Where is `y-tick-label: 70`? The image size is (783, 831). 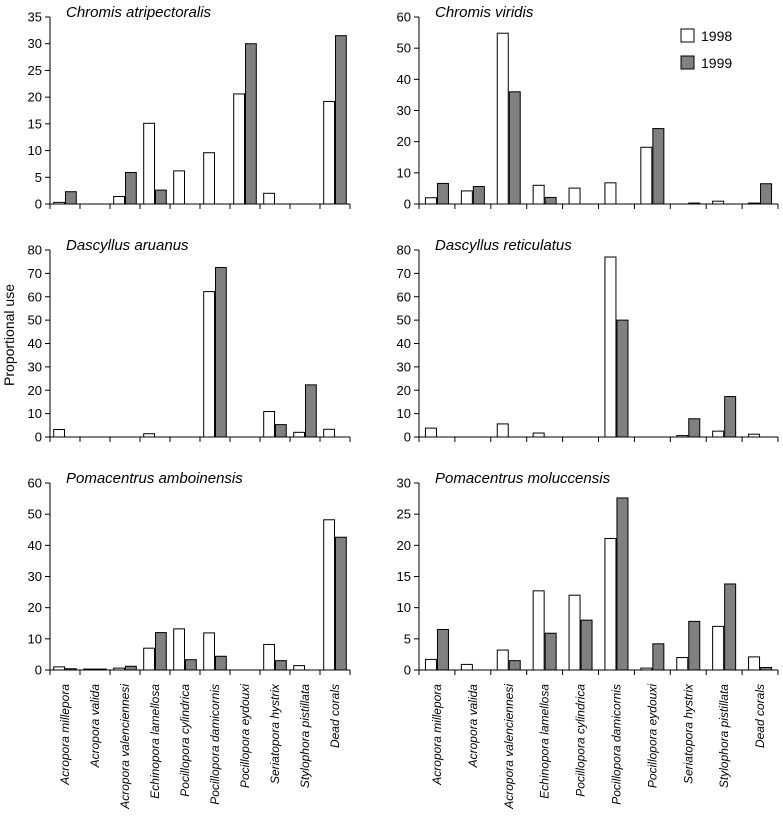 y-tick-label: 70 is located at coordinates (35, 273).